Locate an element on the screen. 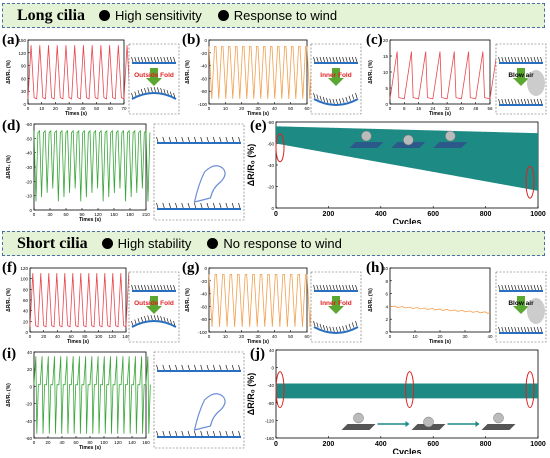 The width and height of the screenshot is (550, 458). y-tick-label: 15 is located at coordinates (386, 56).